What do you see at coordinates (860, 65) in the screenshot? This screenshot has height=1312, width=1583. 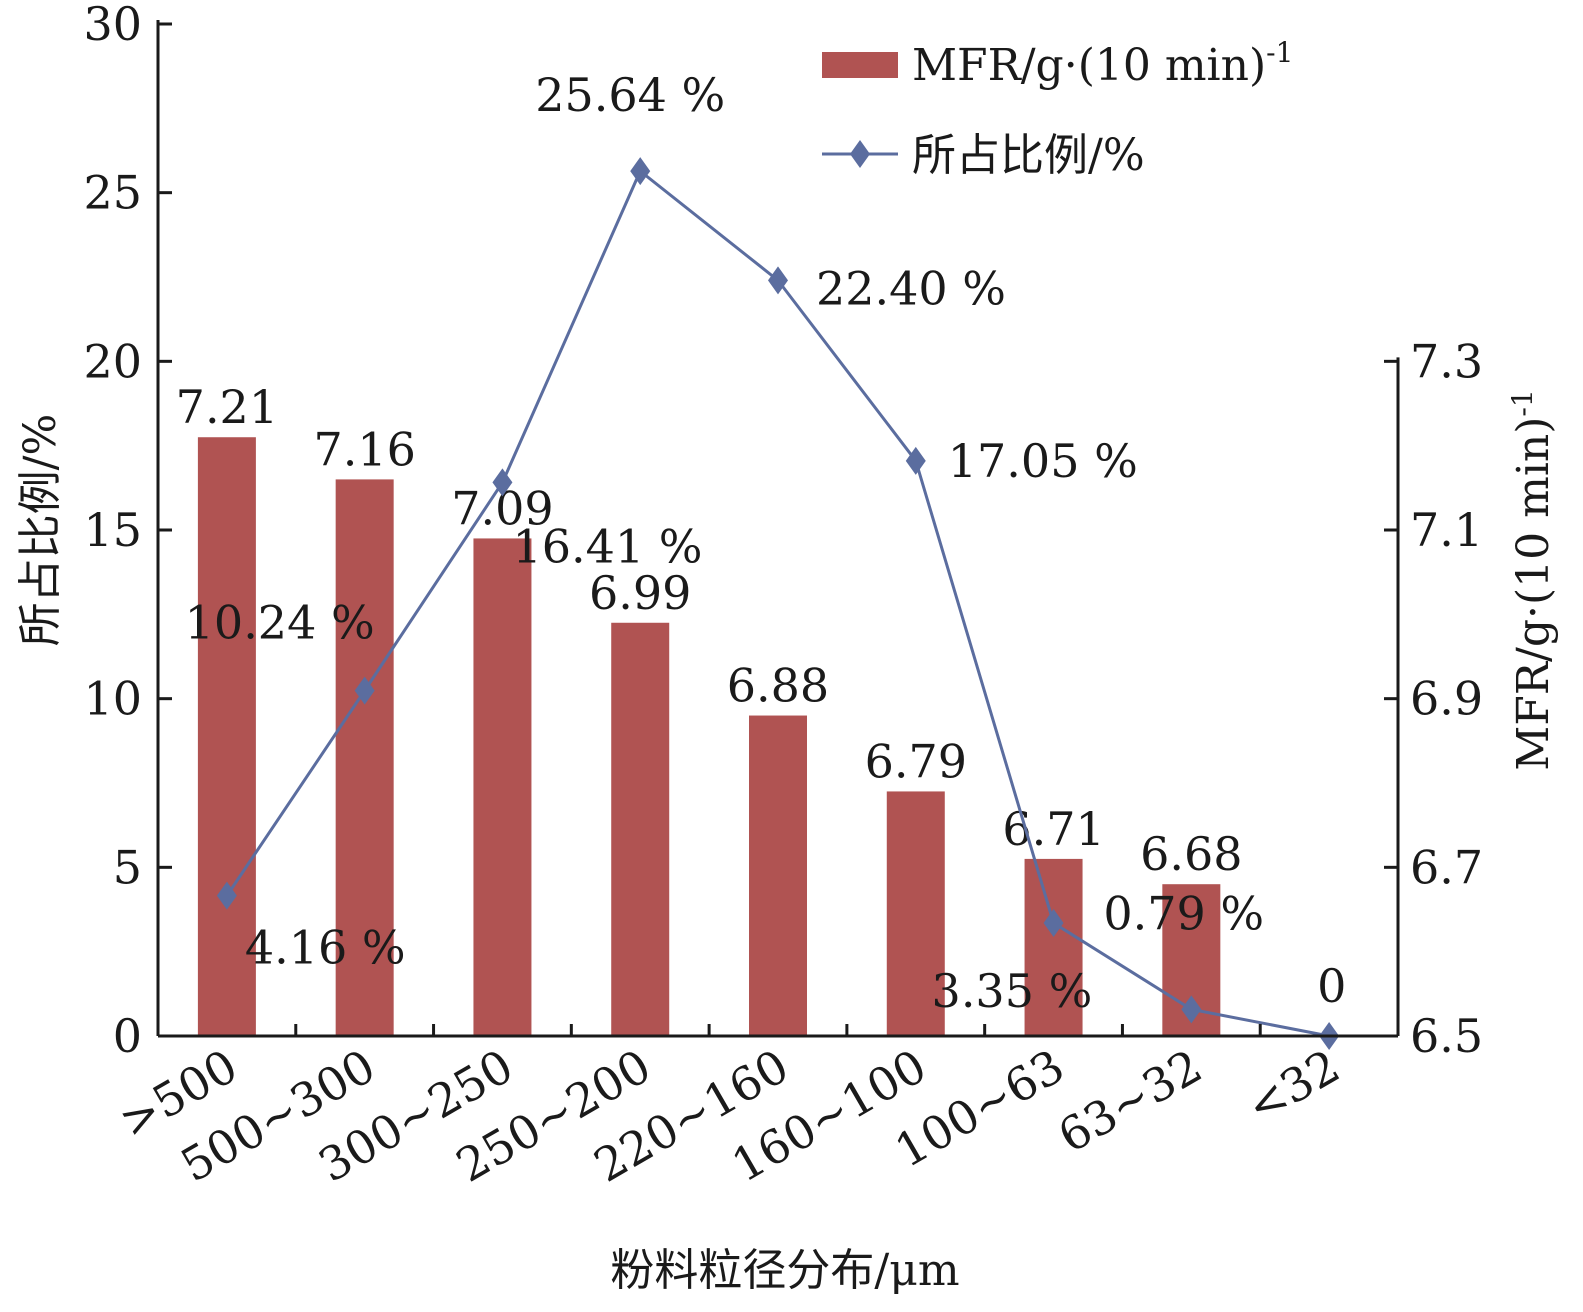 I see `legend-swatch-mfr` at bounding box center [860, 65].